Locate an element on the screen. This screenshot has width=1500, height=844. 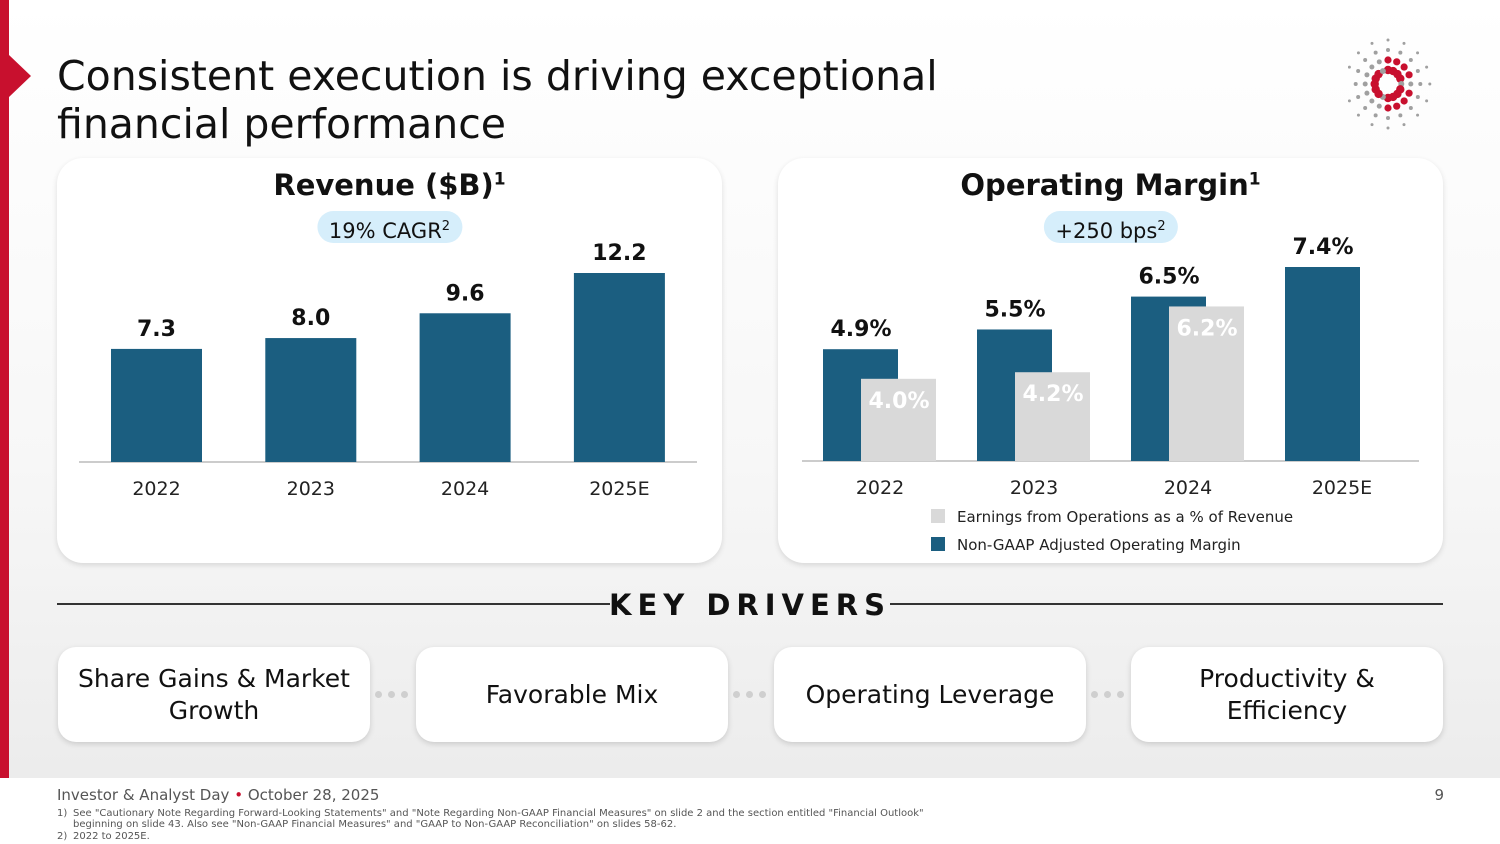
footnote-num: 2) is located at coordinates (62, 836).